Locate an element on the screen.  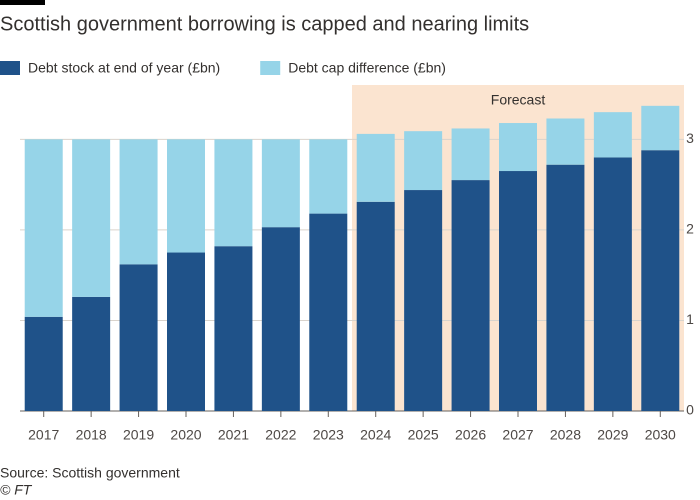
x-tick-label: 2029 is located at coordinates (612, 435).